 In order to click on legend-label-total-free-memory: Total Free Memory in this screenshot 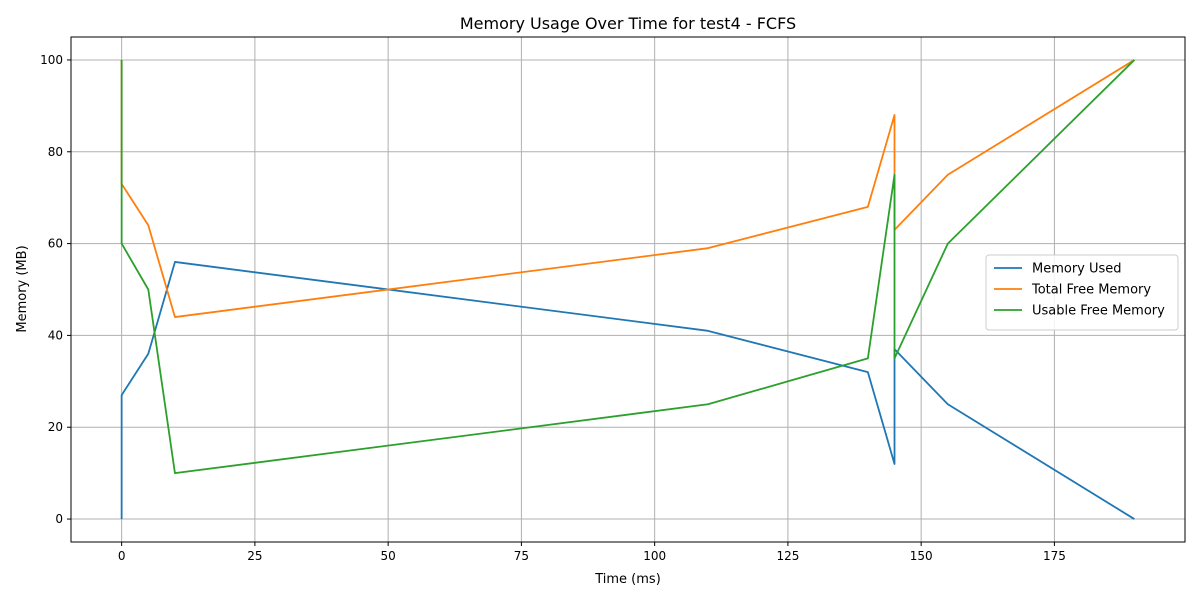, I will do `click(1091, 290)`.